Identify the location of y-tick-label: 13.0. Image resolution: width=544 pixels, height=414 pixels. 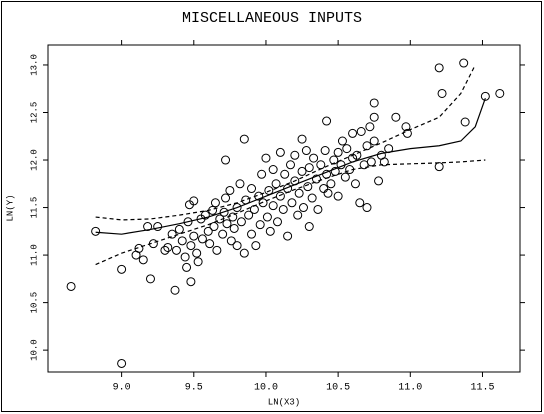
(34, 65).